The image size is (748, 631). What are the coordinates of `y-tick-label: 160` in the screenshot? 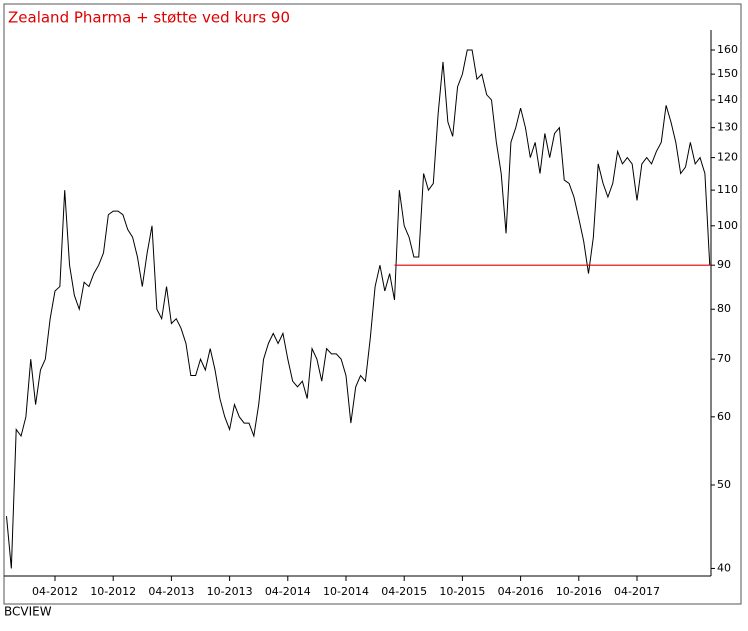 It's located at (727, 49).